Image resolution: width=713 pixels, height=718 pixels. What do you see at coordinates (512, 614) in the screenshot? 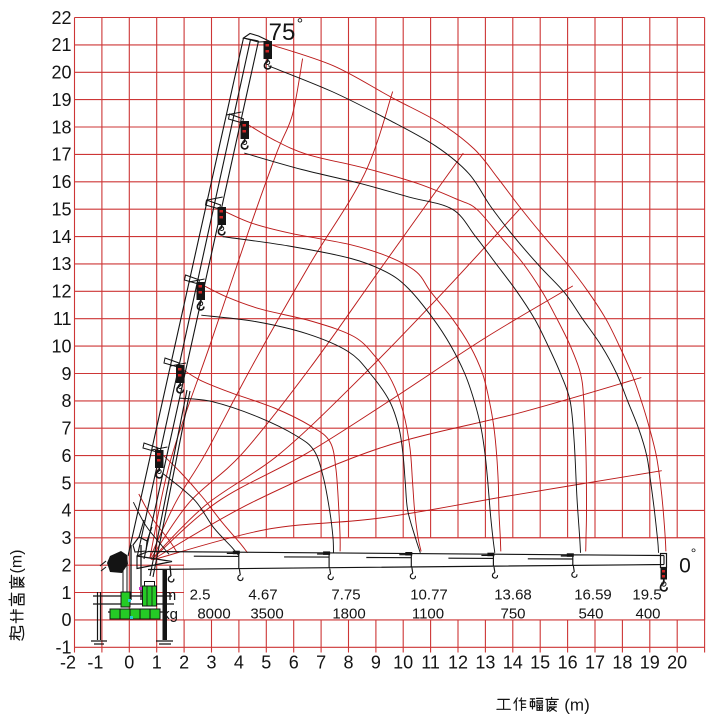
I see `svg-text: 750` at bounding box center [512, 614].